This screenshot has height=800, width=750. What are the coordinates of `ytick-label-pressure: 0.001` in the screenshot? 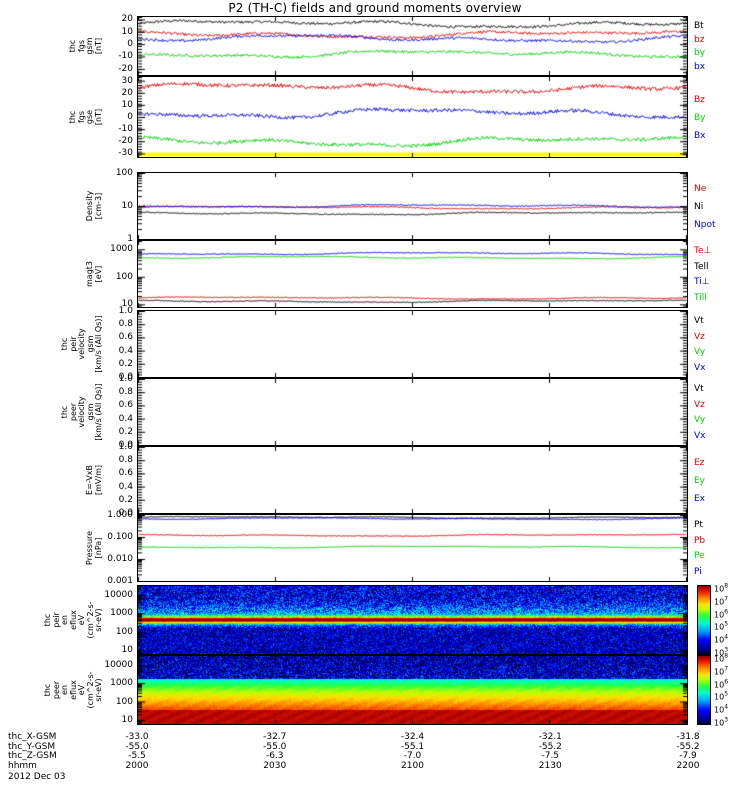 It's located at (120, 581).